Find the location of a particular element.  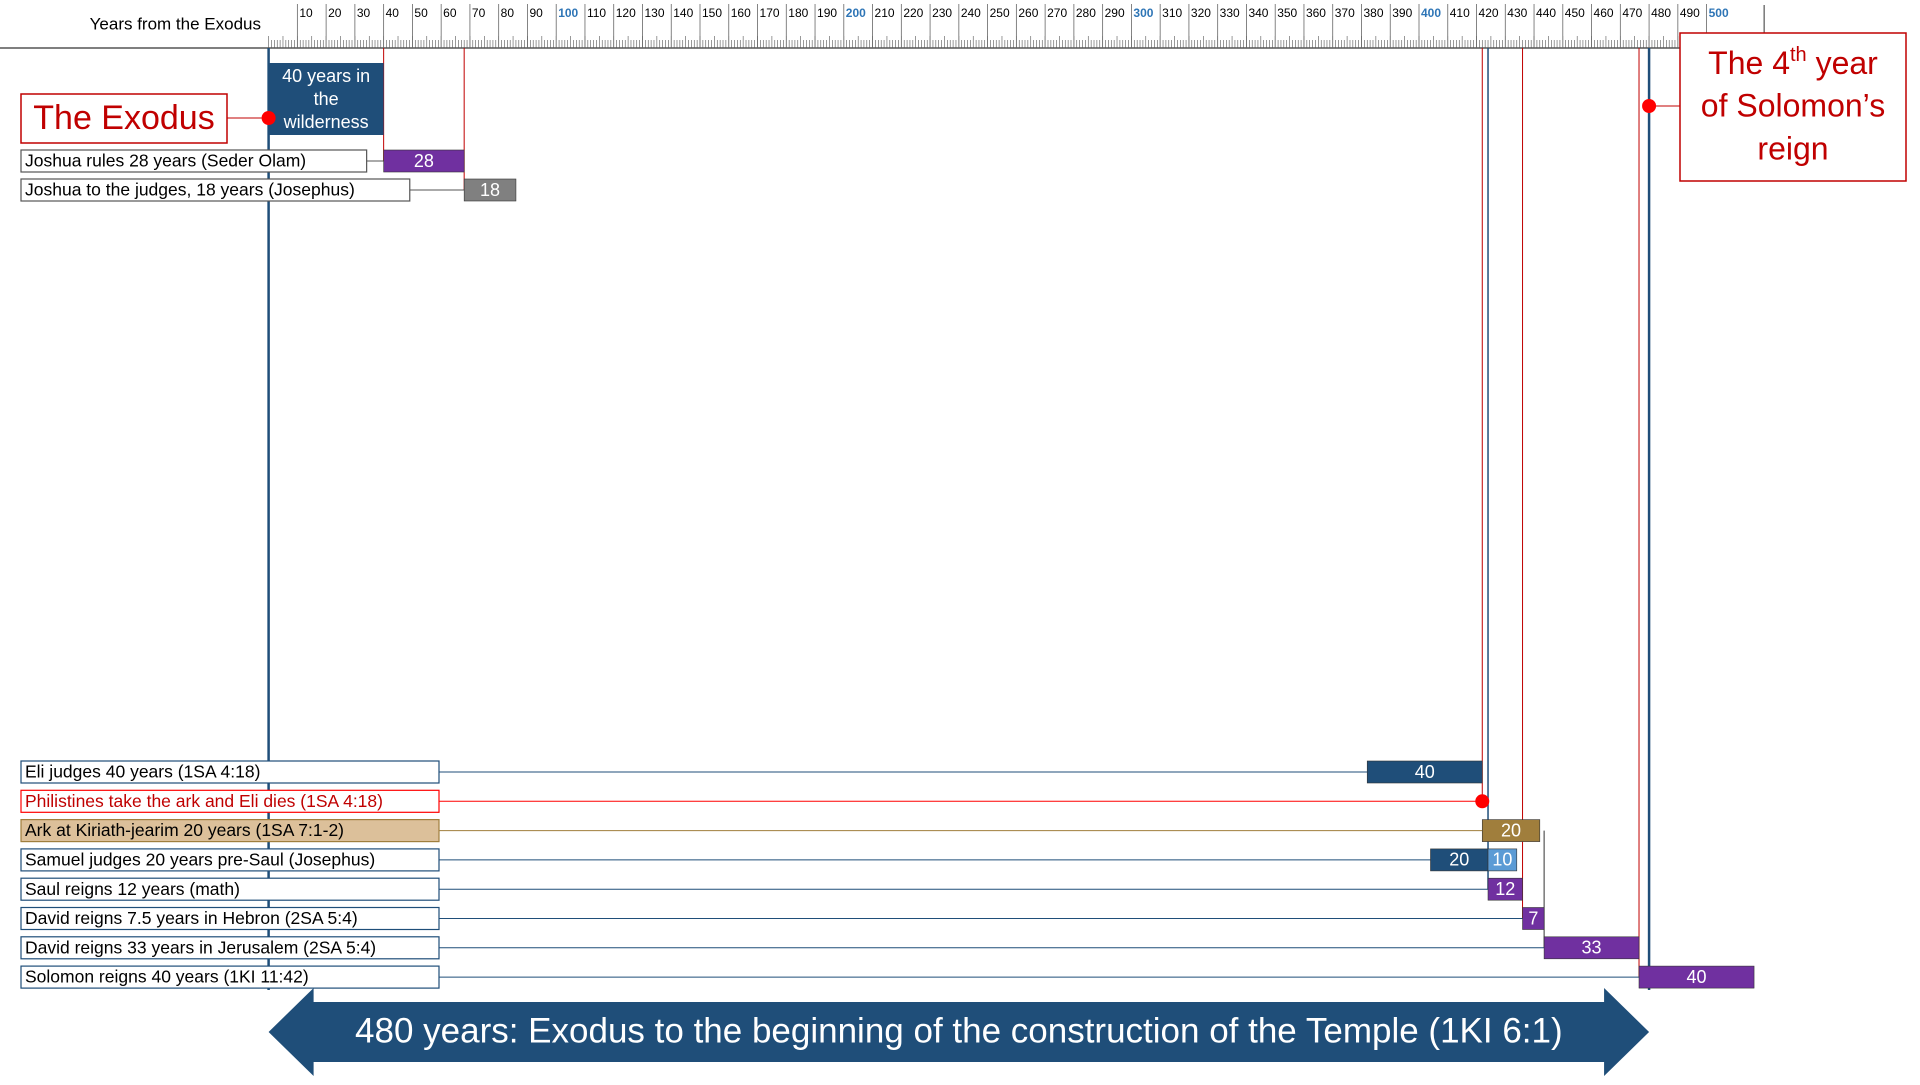

x-tick-label: 350 is located at coordinates (1287, 13).